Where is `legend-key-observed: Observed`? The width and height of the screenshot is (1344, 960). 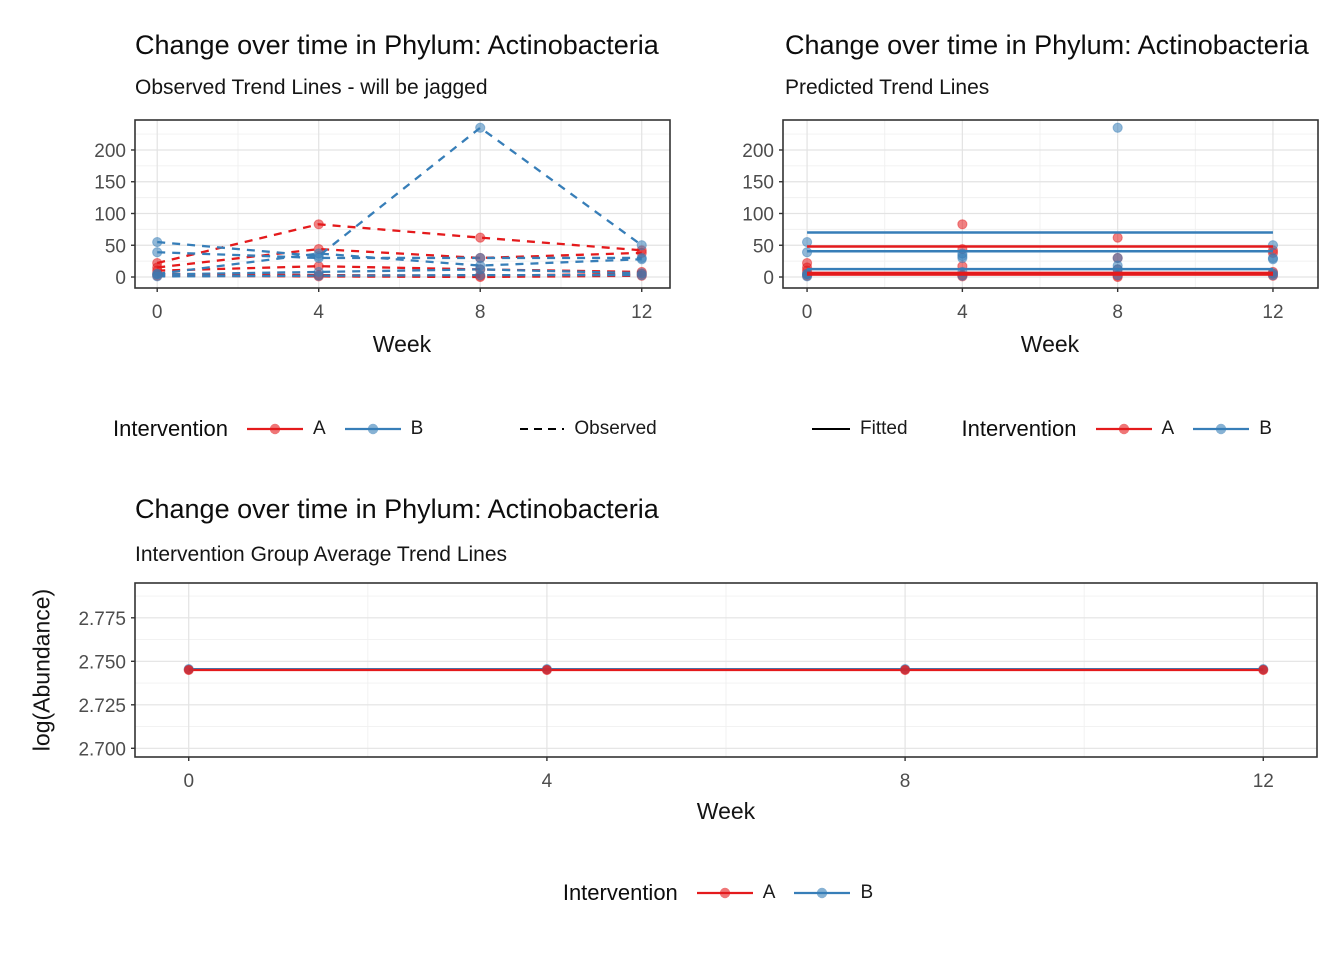
legend-key-observed: Observed is located at coordinates (588, 429).